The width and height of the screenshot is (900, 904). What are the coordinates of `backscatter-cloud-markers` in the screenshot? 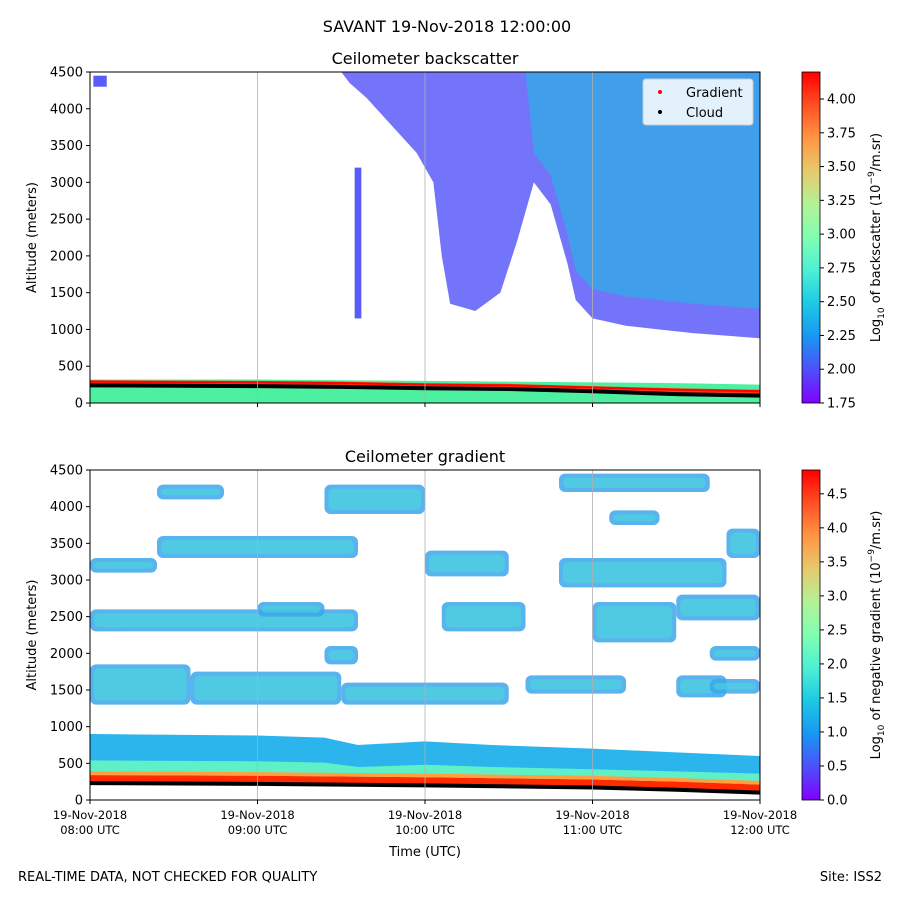 It's located at (425, 390).